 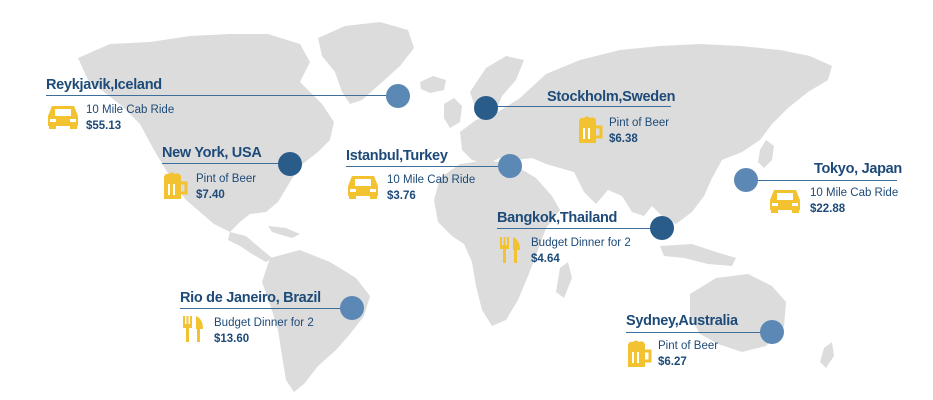 I want to click on landmass-caribbean, so click(x=284, y=232).